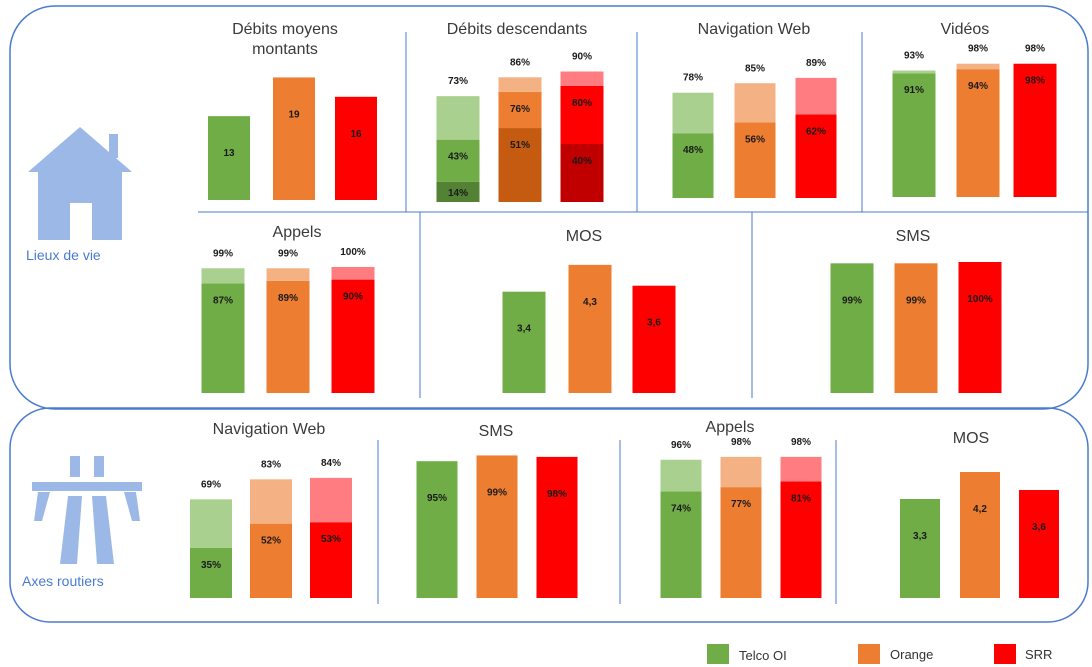  I want to click on value-label-debits-montants-srr: 16, so click(356, 134).